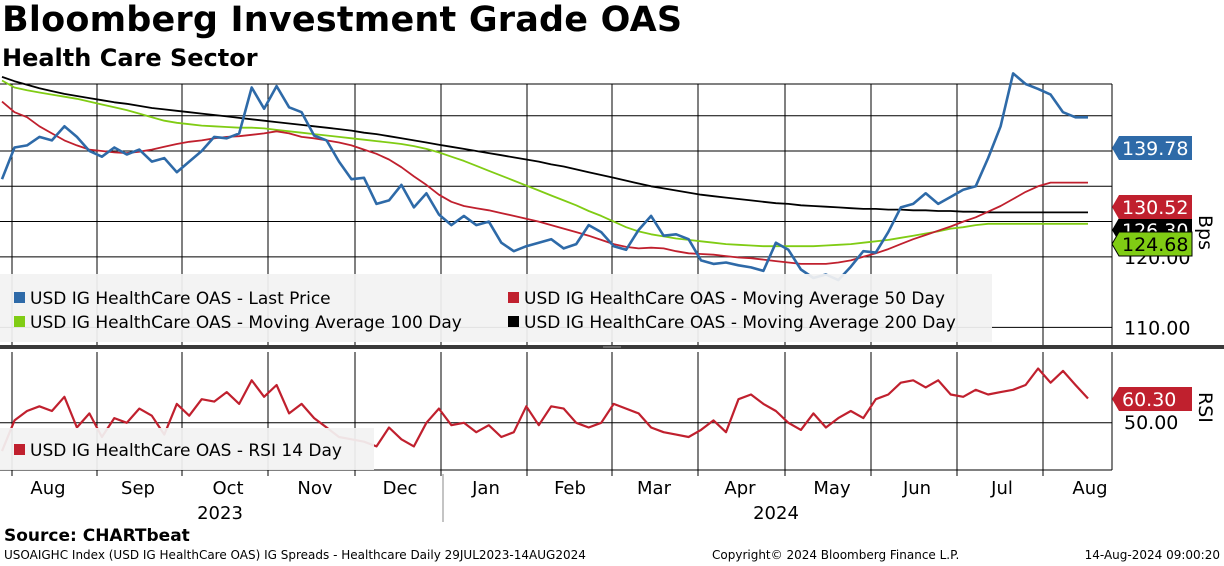 The height and width of the screenshot is (566, 1224). I want to click on legend-label-last-price: USD IG HealthCare OAS - Last Price, so click(180, 299).